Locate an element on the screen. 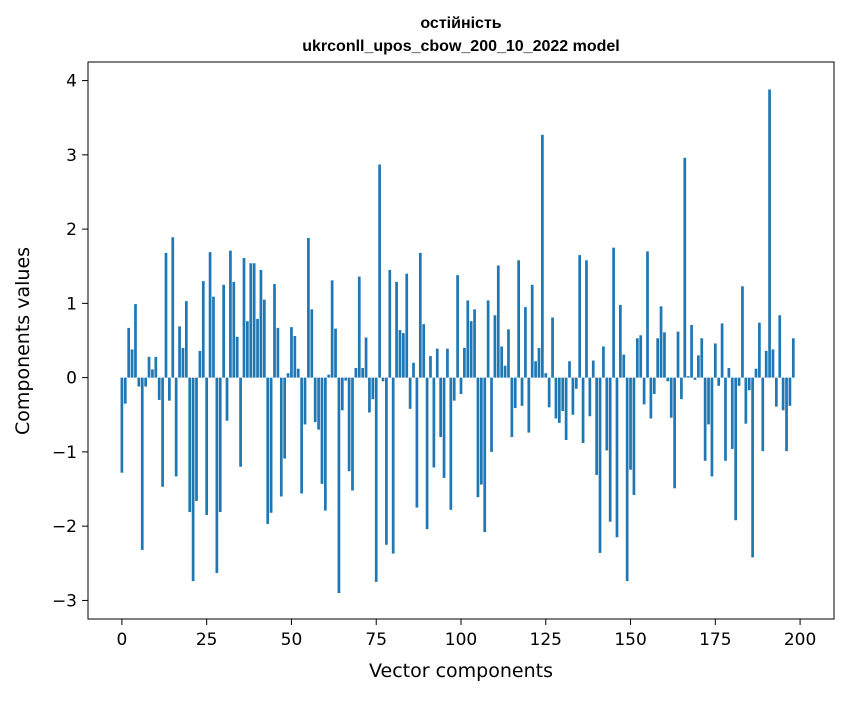 The width and height of the screenshot is (847, 701). x-tick-label: 50 is located at coordinates (292, 640).